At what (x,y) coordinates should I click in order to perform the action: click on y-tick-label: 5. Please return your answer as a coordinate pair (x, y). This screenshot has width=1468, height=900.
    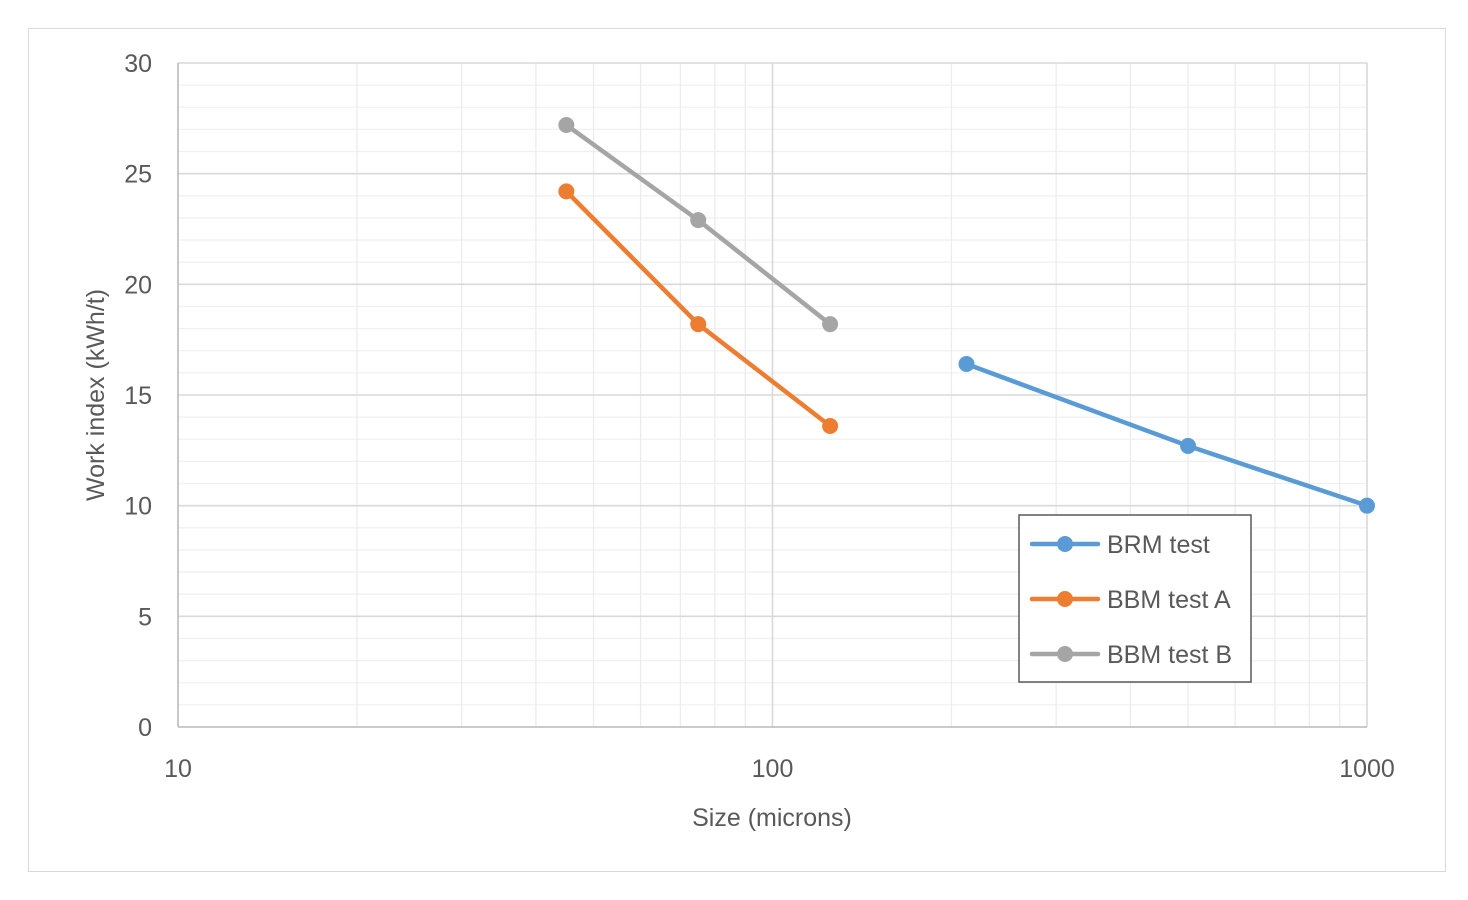
    Looking at the image, I should click on (145, 617).